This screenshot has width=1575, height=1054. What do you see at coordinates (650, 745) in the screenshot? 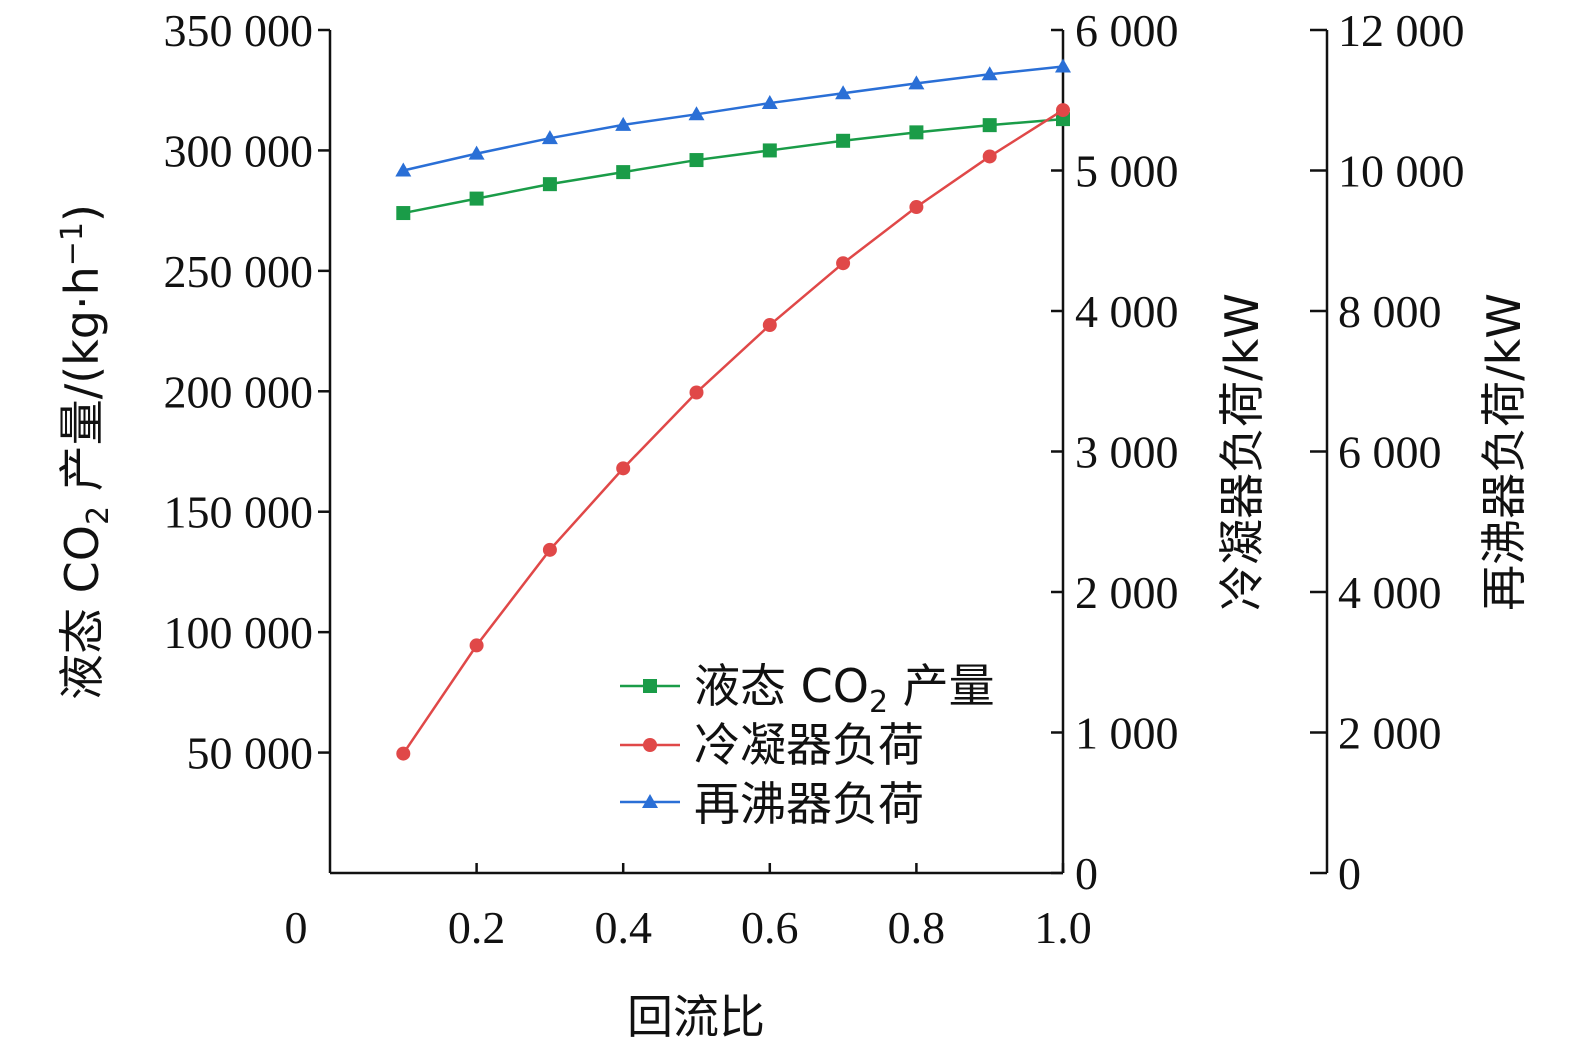
I see `legend-marker-circle` at bounding box center [650, 745].